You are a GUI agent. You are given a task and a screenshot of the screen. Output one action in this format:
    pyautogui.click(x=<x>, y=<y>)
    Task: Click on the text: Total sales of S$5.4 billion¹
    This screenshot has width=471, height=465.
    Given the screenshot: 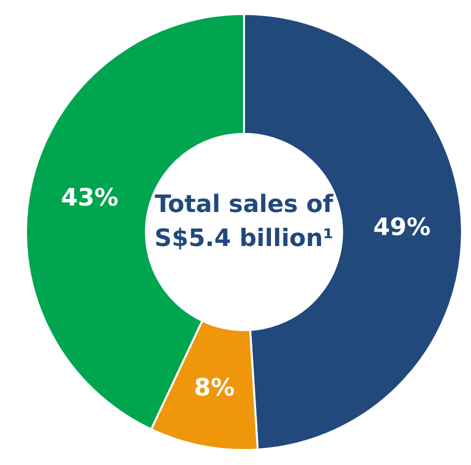 What is the action you would take?
    pyautogui.click(x=244, y=221)
    